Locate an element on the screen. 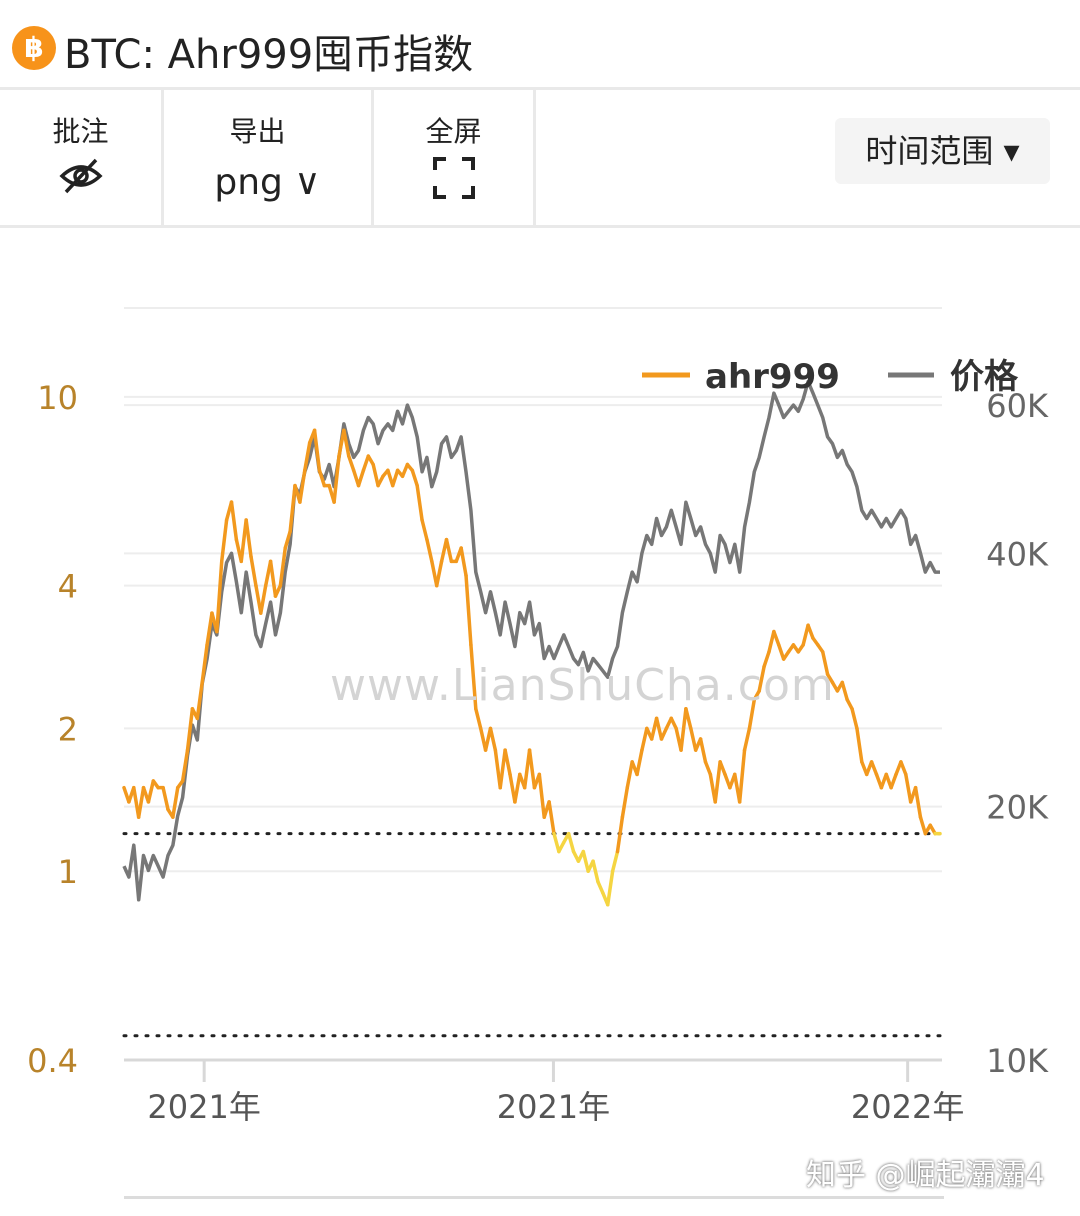 This screenshot has width=1080, height=1216. right-tick-label: 40K is located at coordinates (1017, 554).